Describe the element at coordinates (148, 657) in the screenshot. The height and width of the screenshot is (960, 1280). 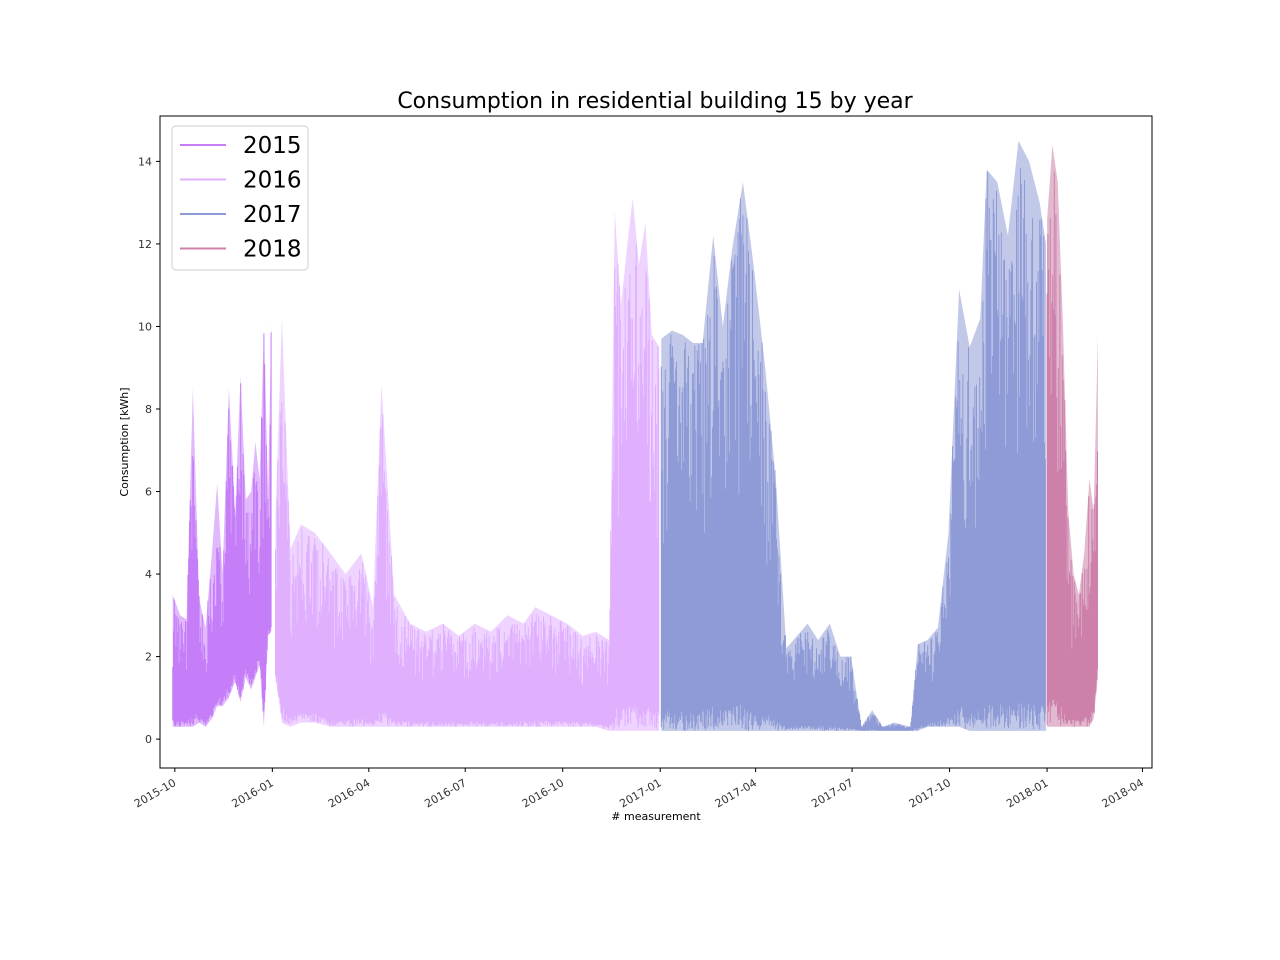
I see `y-tick-label: 2` at that location.